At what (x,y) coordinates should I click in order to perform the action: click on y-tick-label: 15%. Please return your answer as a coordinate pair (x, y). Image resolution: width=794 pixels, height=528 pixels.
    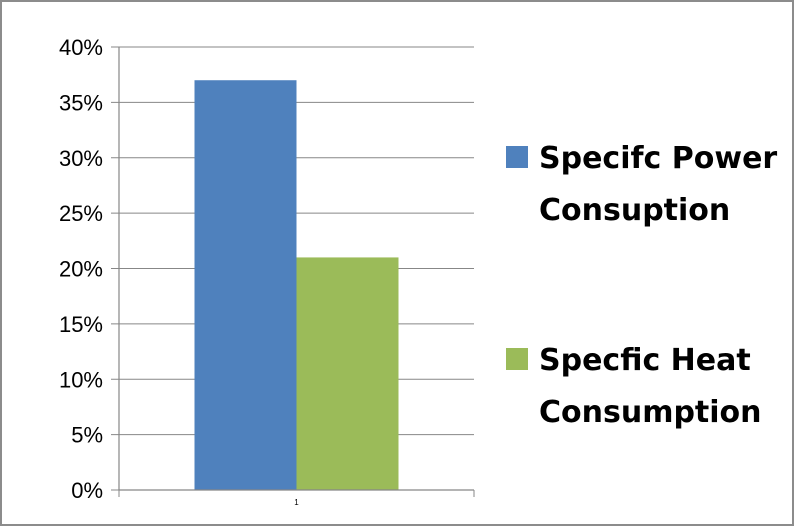
    Looking at the image, I should click on (81, 324).